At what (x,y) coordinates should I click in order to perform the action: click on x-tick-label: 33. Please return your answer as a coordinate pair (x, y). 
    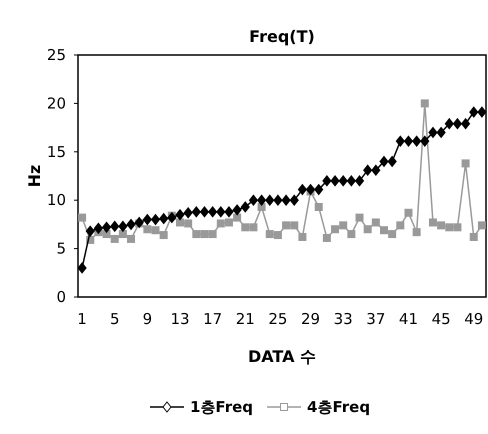
    Looking at the image, I should click on (343, 319).